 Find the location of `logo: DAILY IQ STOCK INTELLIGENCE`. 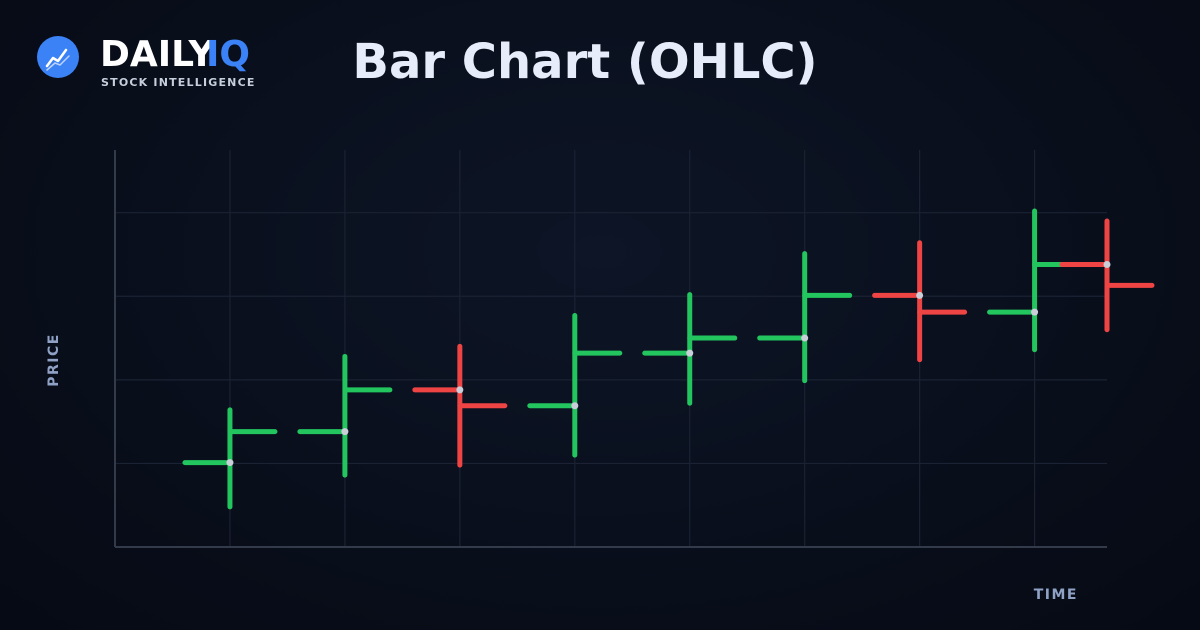

logo: DAILY IQ STOCK INTELLIGENCE is located at coordinates (146, 61).